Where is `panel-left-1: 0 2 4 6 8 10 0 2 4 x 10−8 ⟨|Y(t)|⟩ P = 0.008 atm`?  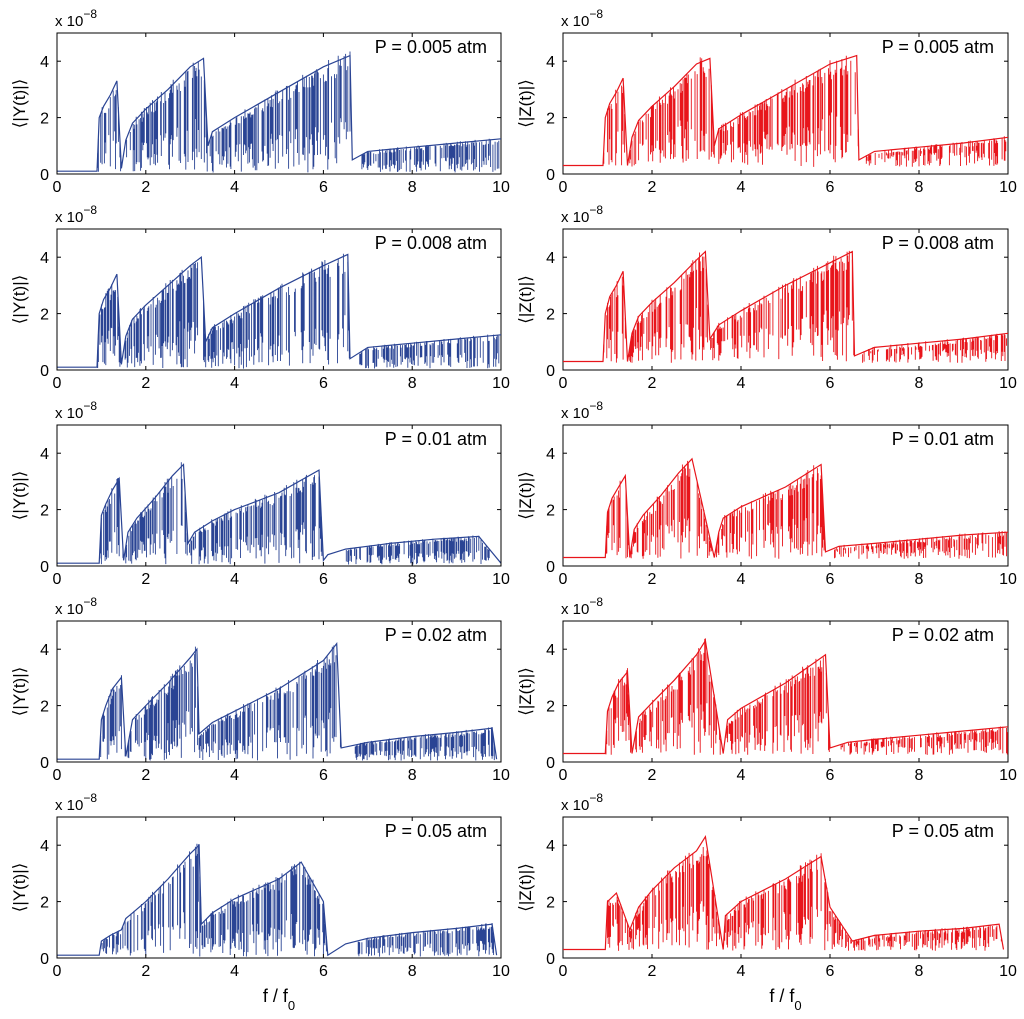 panel-left-1: 0 2 4 6 8 10 0 2 4 x 10−8 ⟨|Y(t)|⟩ P = 0.008 atm is located at coordinates (260, 297).